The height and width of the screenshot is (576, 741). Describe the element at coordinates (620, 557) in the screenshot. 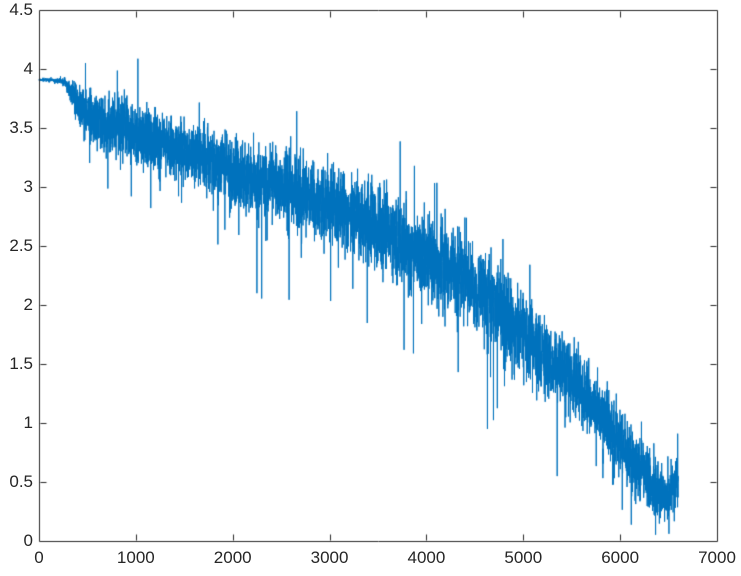

I see `x-tick-label: 6000` at that location.